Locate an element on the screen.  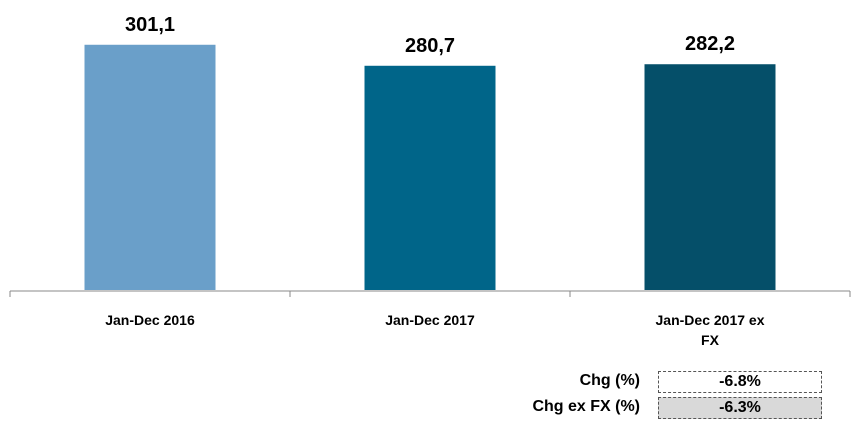
change-value: -6.3% is located at coordinates (740, 408).